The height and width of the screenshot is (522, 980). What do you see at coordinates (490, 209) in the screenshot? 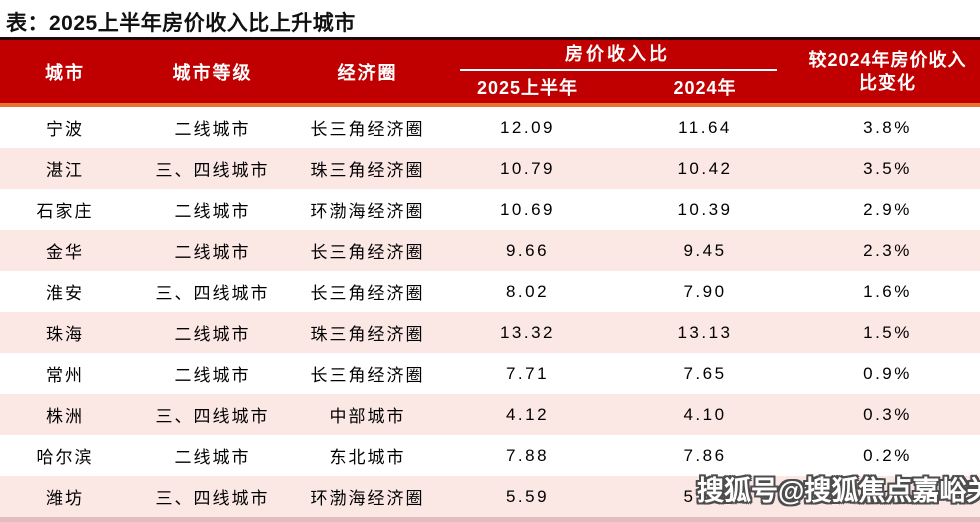
I see `table-row: 石家庄 二线城市 环渤海经济圈 10.69 10.39 2.9%` at bounding box center [490, 209].